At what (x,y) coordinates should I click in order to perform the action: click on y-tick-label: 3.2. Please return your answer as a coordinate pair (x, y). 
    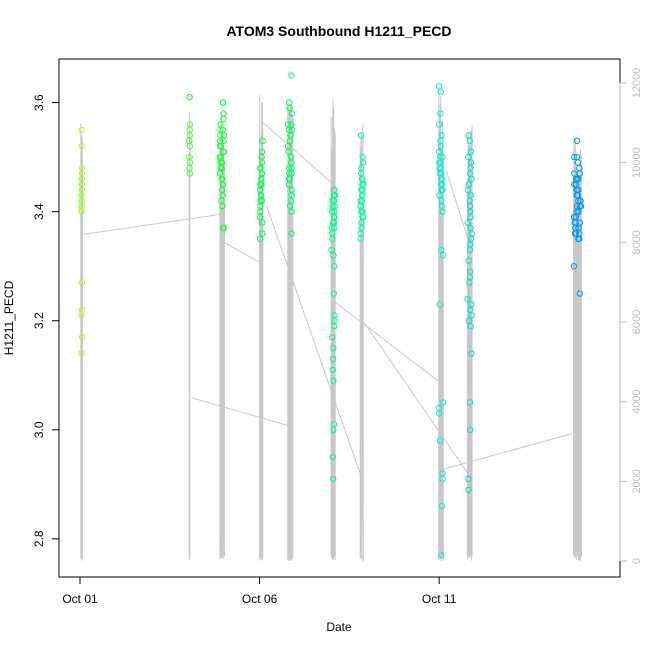
    Looking at the image, I should click on (39, 320).